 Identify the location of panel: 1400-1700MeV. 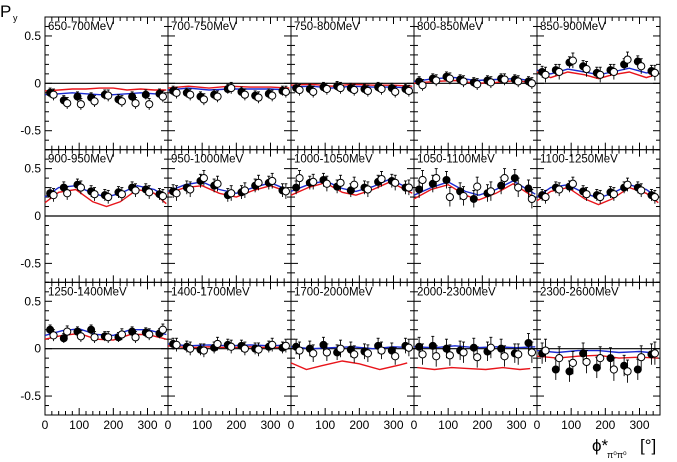
(229, 348).